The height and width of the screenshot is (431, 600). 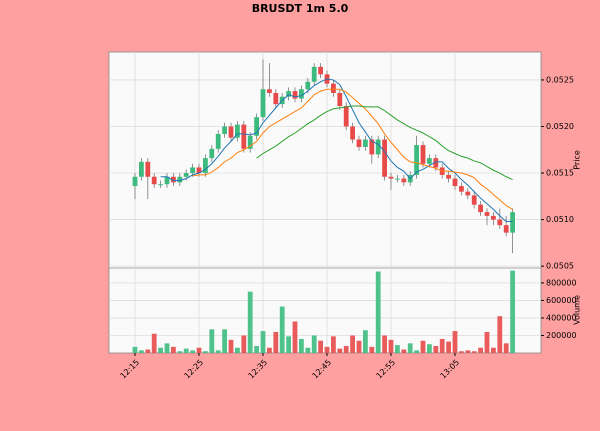 What do you see at coordinates (560, 173) in the screenshot?
I see `y-tick-label: 0.0515` at bounding box center [560, 173].